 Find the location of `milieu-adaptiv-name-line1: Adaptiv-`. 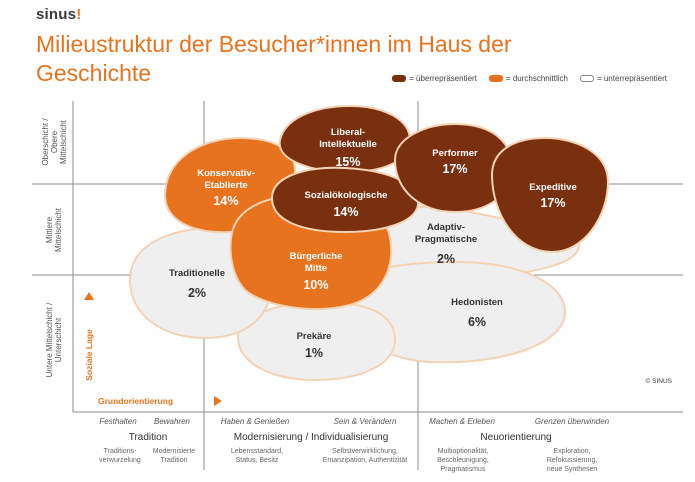

milieu-adaptiv-name-line1: Adaptiv- is located at coordinates (446, 227).